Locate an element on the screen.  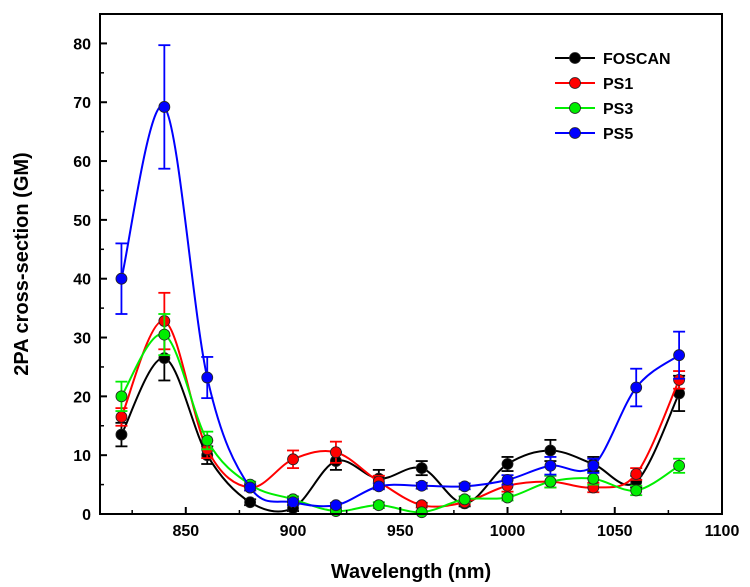
x-tick-label: 1000 is located at coordinates (508, 531).